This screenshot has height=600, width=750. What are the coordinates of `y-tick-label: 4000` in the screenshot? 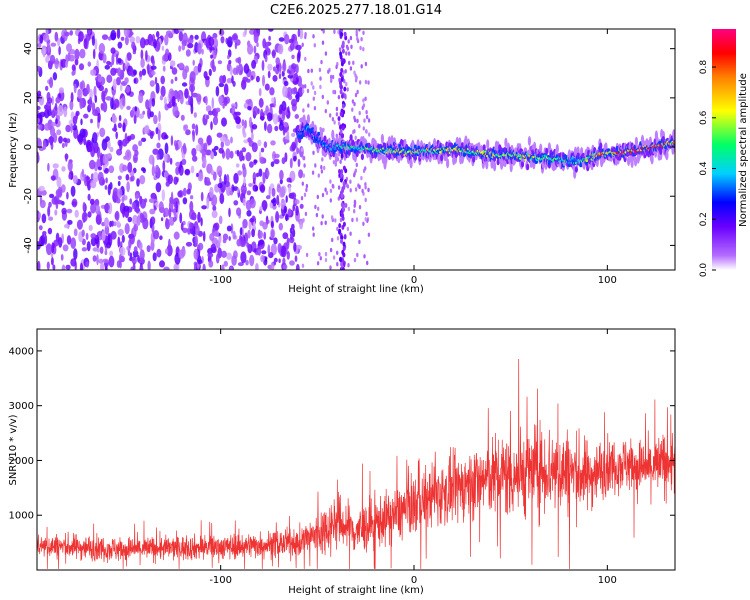 It's located at (21, 351).